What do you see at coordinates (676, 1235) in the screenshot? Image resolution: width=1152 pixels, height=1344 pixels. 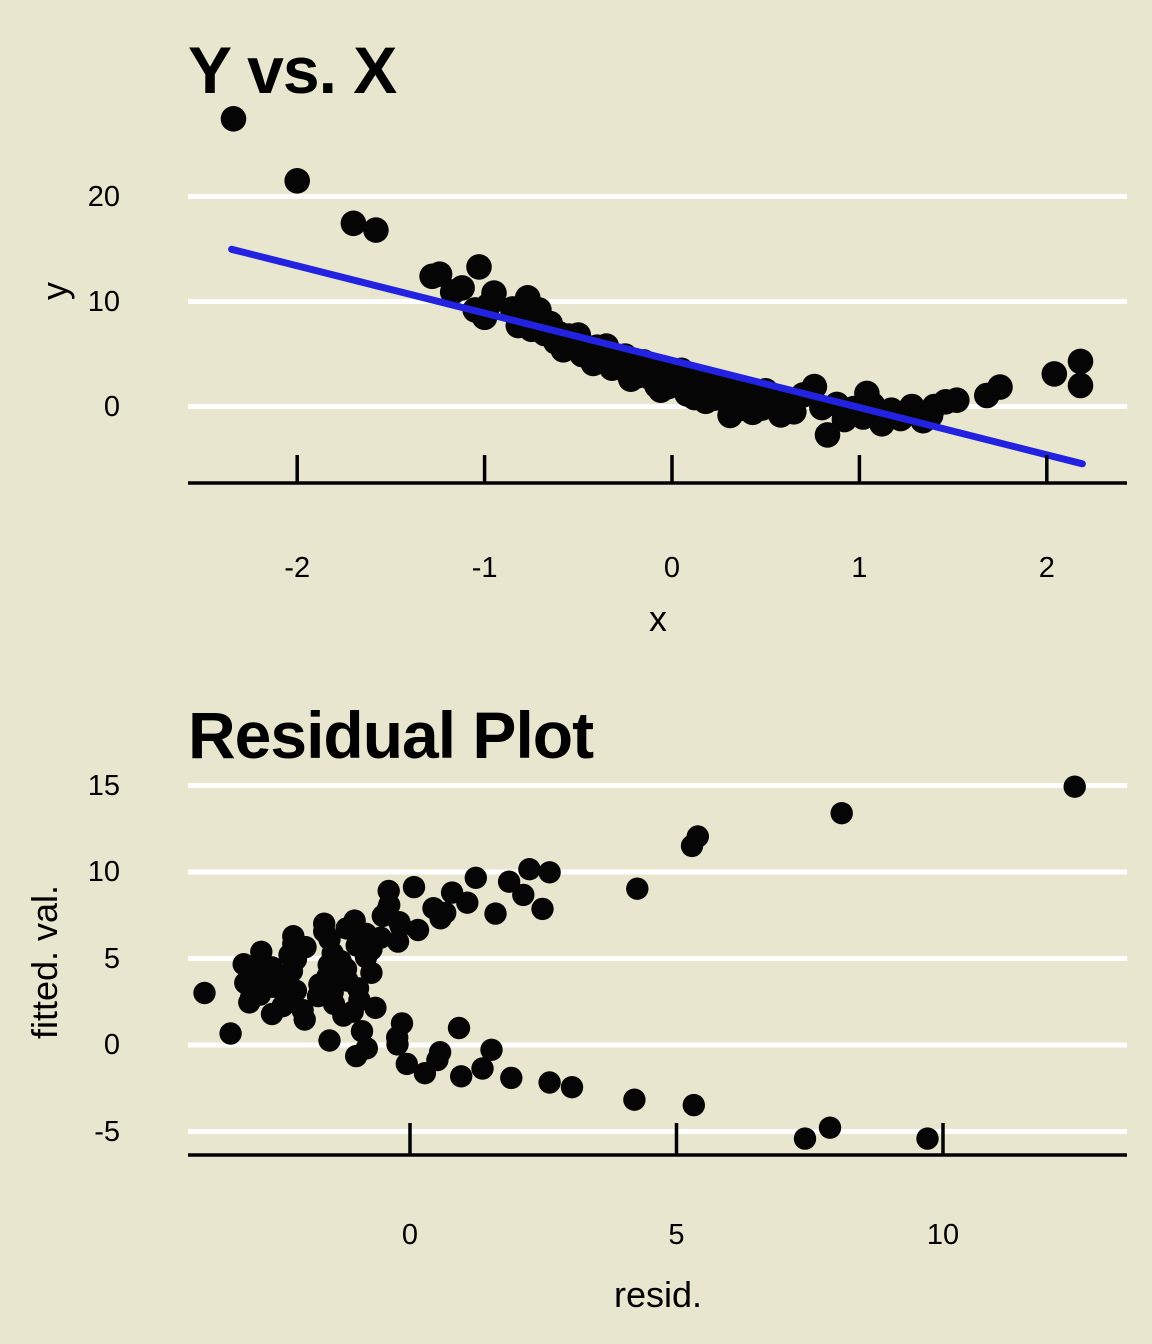 I see `x-tick-label: 5` at bounding box center [676, 1235].